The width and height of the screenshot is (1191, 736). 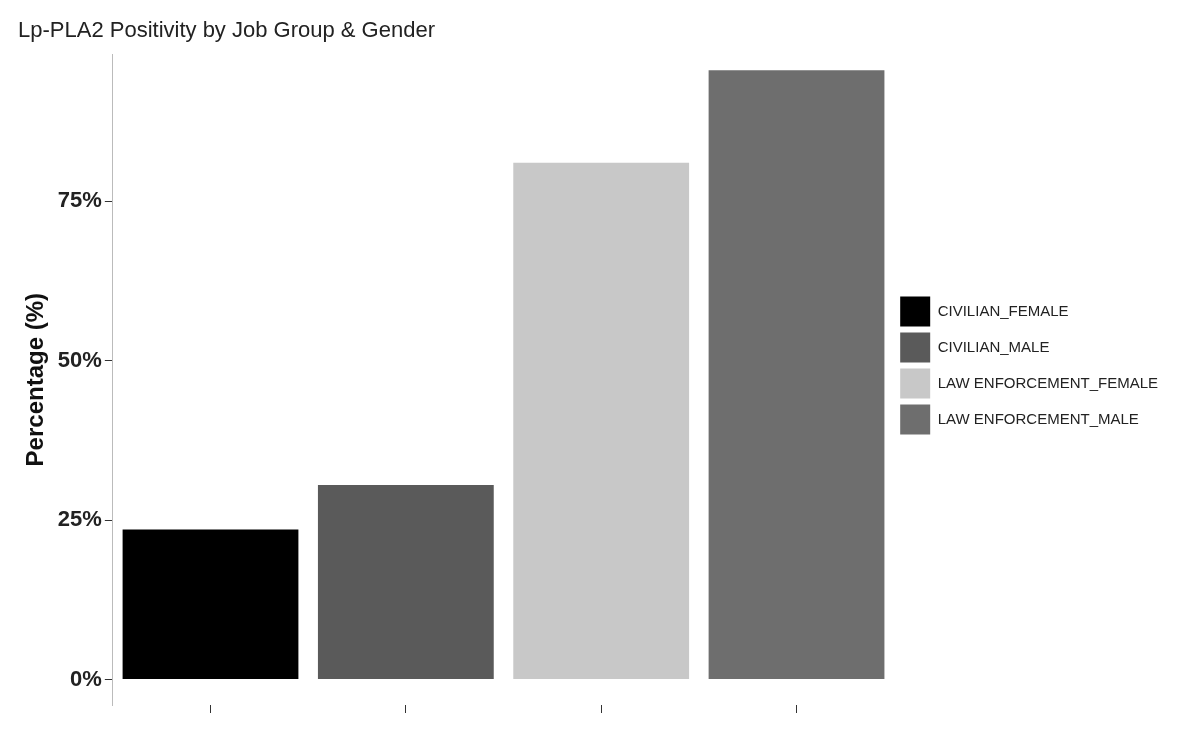 What do you see at coordinates (1048, 382) in the screenshot?
I see `legend-label: LAW ENFORCEMENT_FEMALE` at bounding box center [1048, 382].